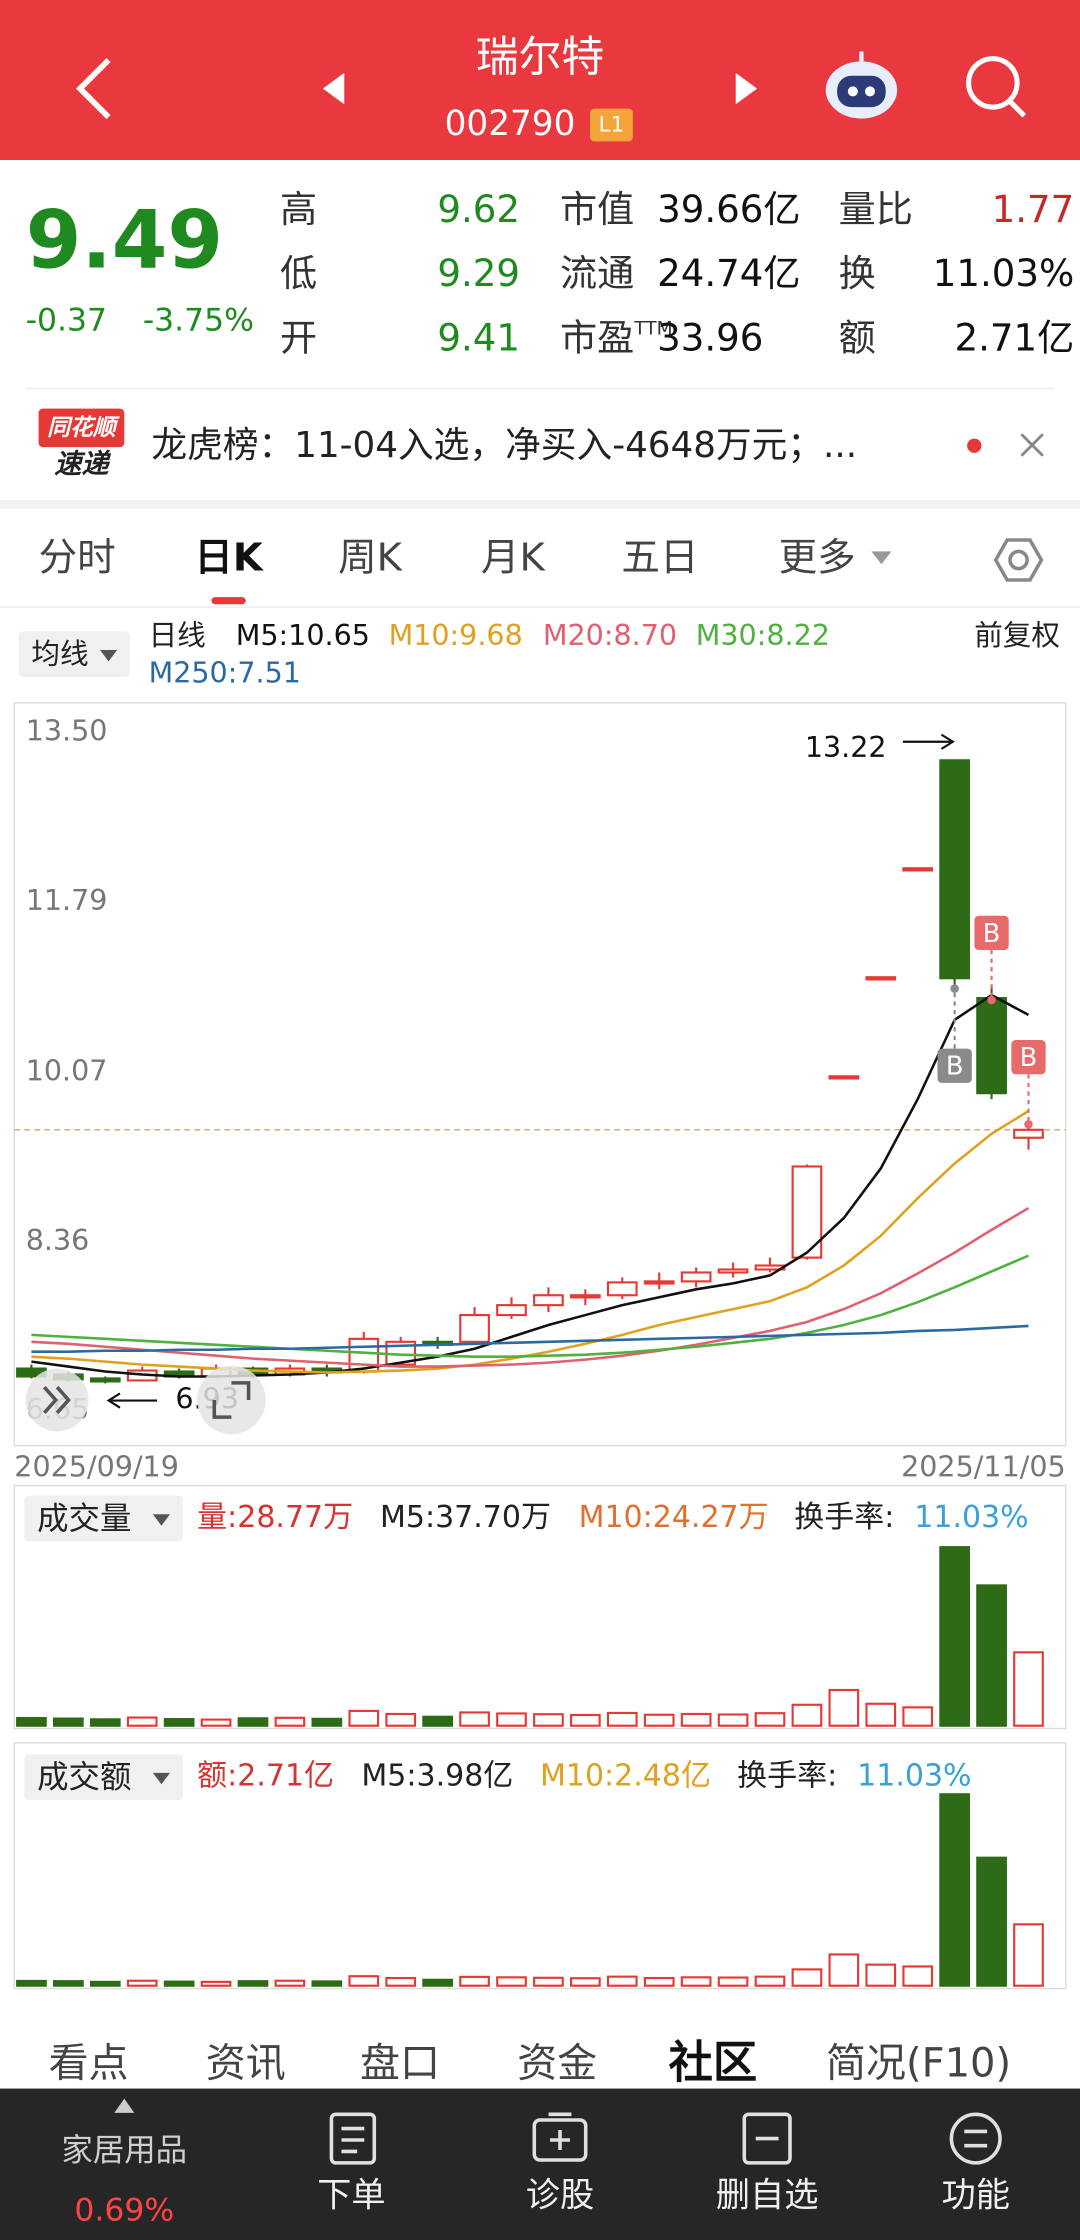 Image resolution: width=1080 pixels, height=2240 pixels. What do you see at coordinates (728, 209) in the screenshot?
I see `stat-value: 39.66亿` at bounding box center [728, 209].